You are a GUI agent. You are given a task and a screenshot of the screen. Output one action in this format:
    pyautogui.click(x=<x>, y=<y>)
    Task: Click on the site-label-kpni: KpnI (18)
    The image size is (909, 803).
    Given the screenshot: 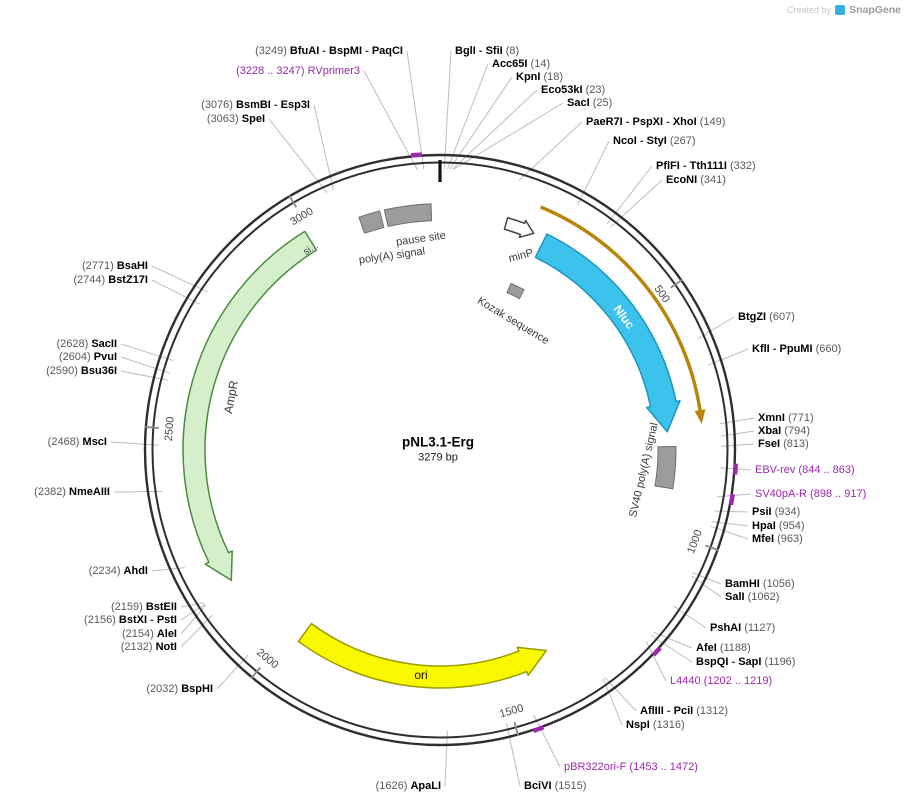 What is the action you would take?
    pyautogui.click(x=539, y=77)
    